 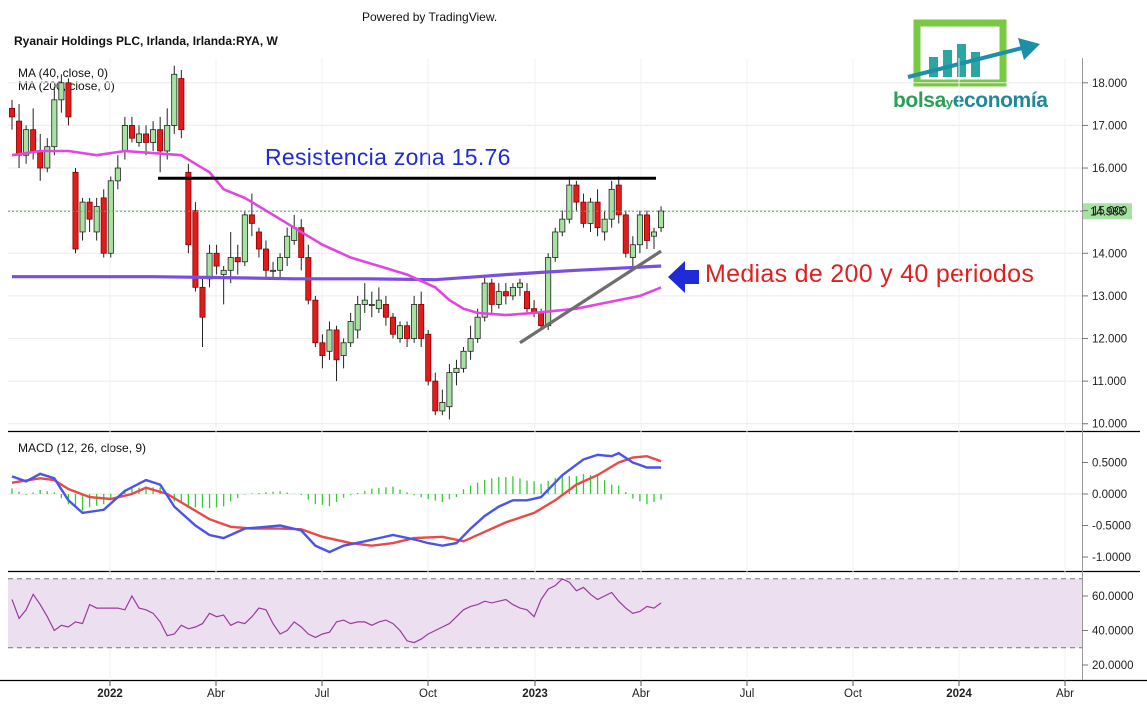 I want to click on signal-line, so click(x=336, y=500).